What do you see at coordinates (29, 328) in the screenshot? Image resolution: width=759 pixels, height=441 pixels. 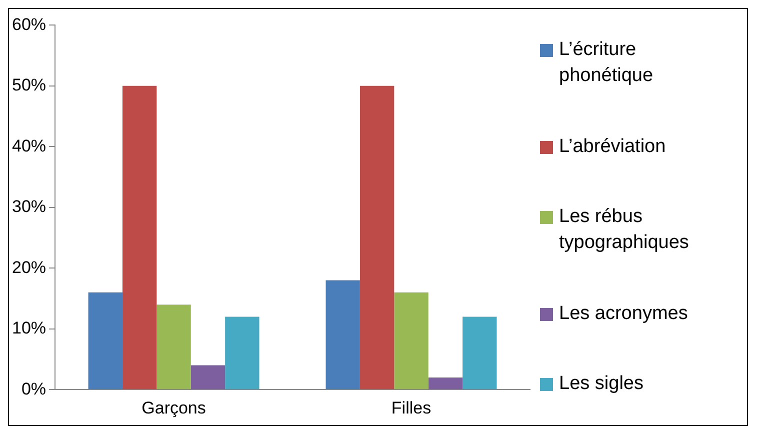 I see `y-tick-label: 10%` at bounding box center [29, 328].